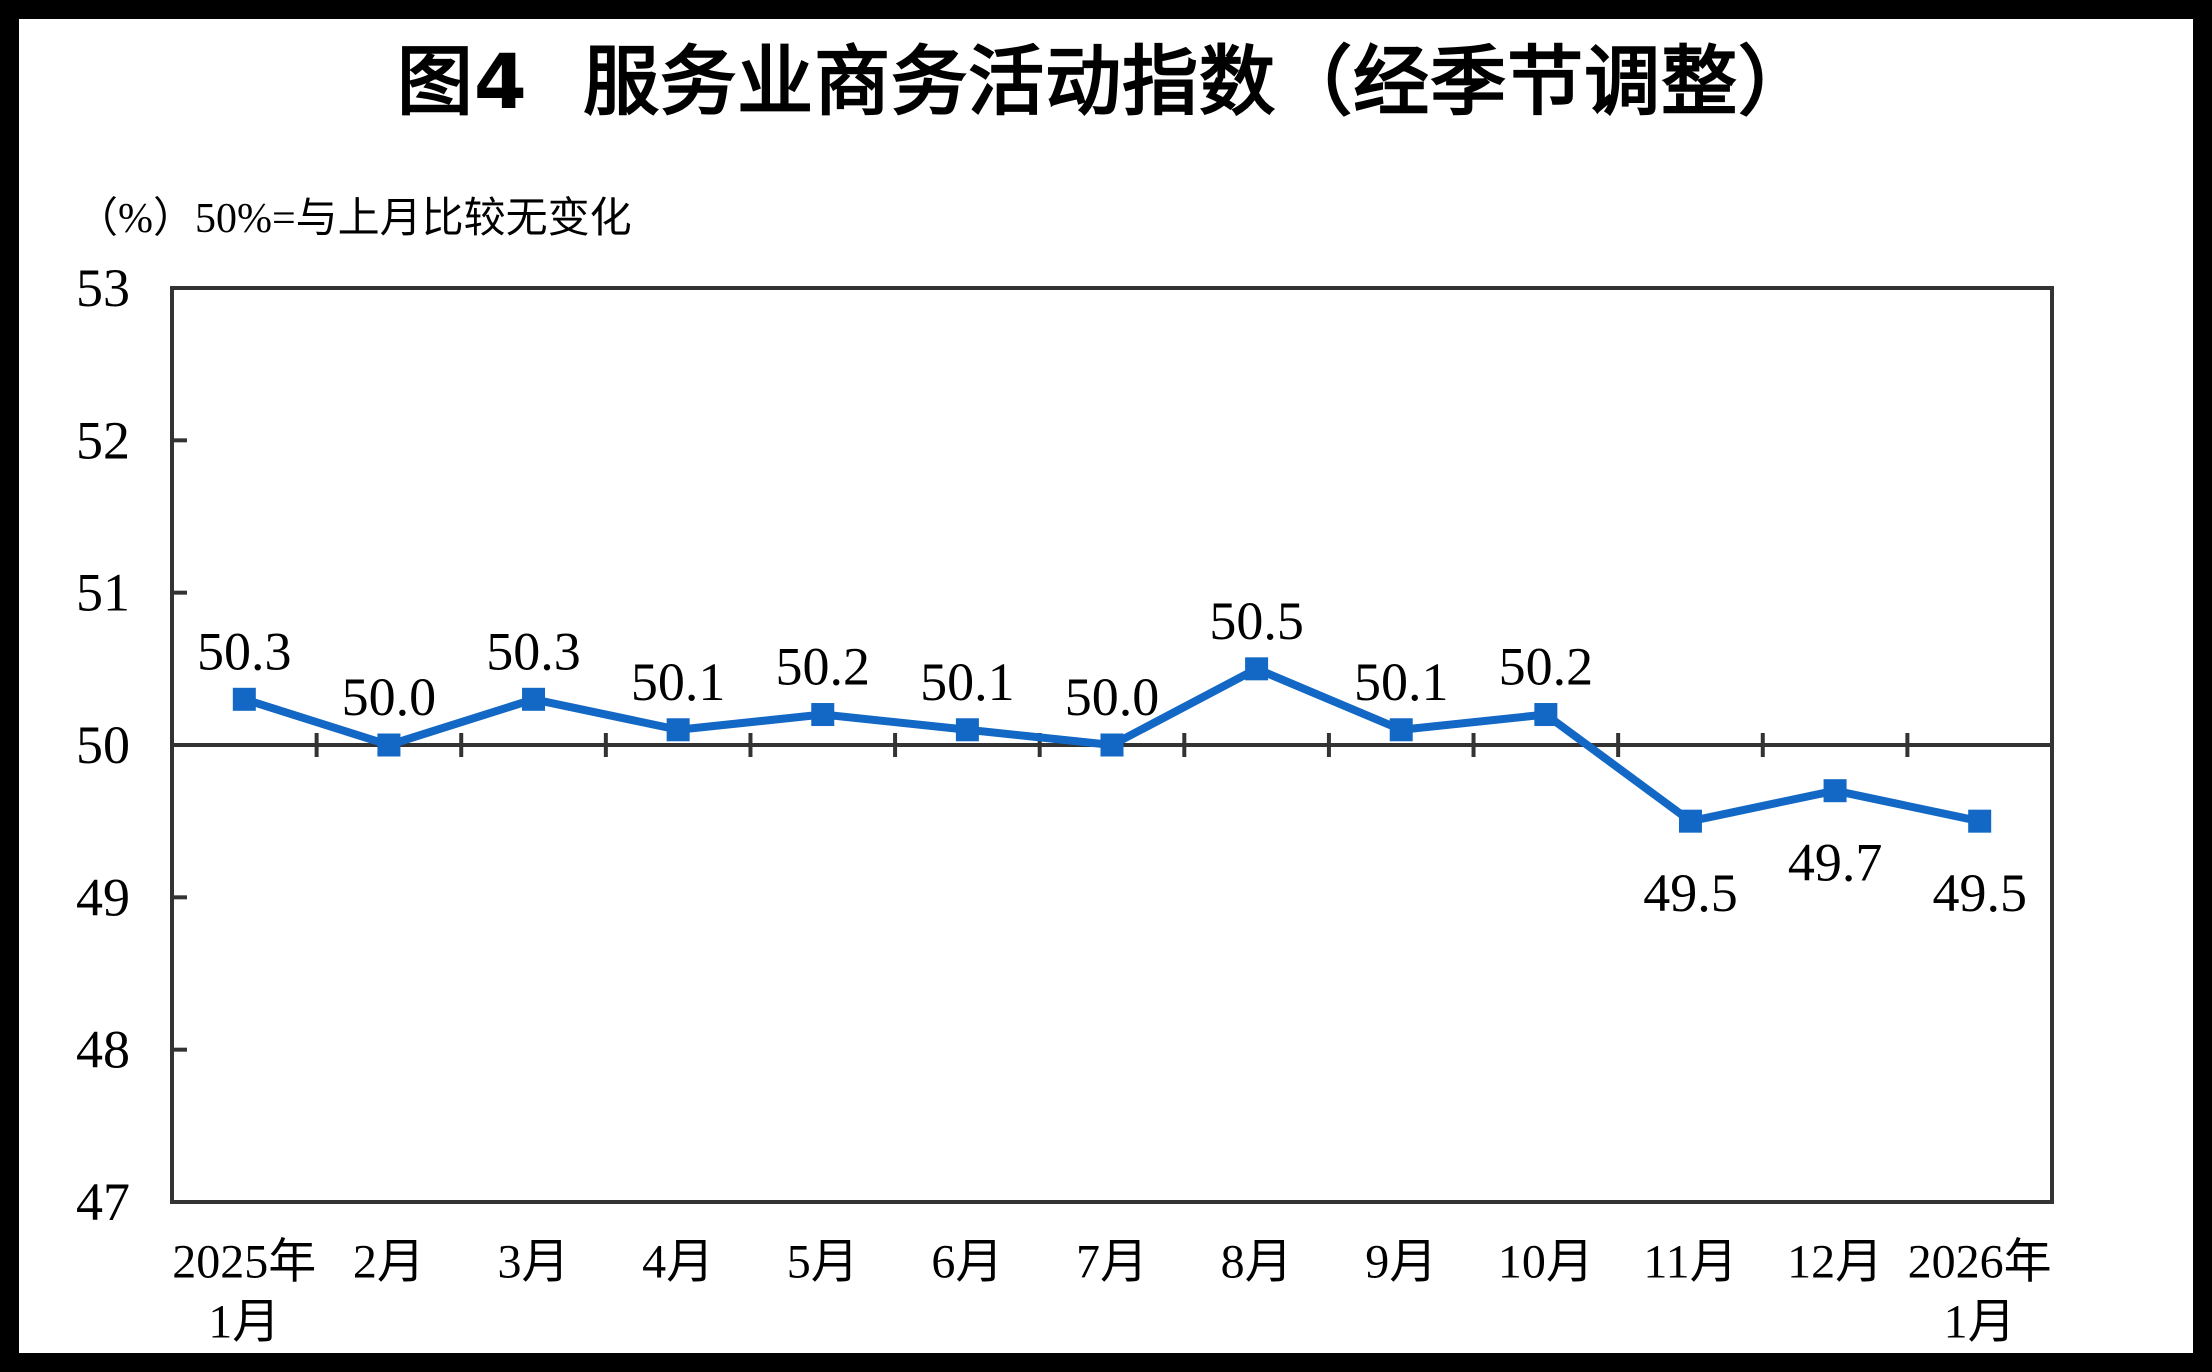 This screenshot has height=1372, width=2212. I want to click on y-tick-label: 47, so click(103, 1202).